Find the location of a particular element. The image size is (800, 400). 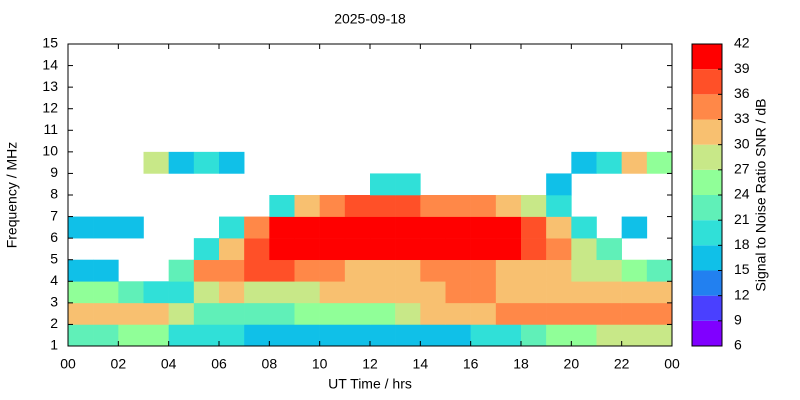

y-tick-label: 15 is located at coordinates (50, 43).